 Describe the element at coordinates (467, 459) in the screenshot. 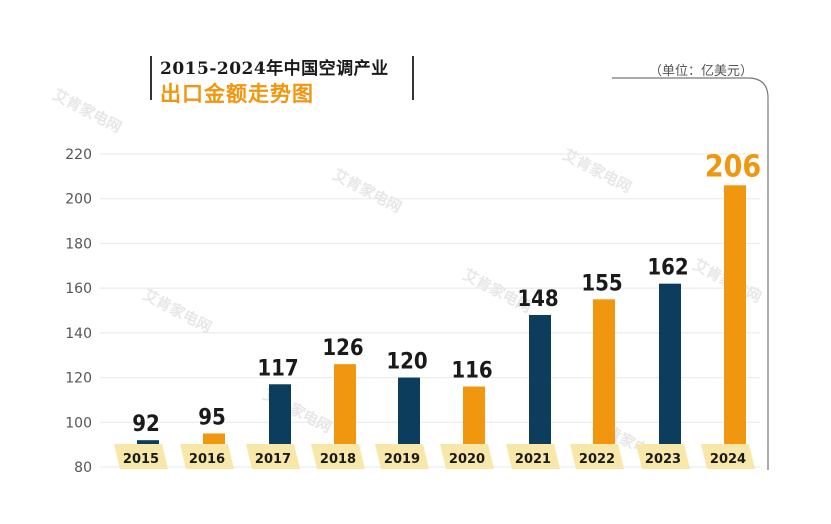

I see `x-tick-label: 2020` at that location.